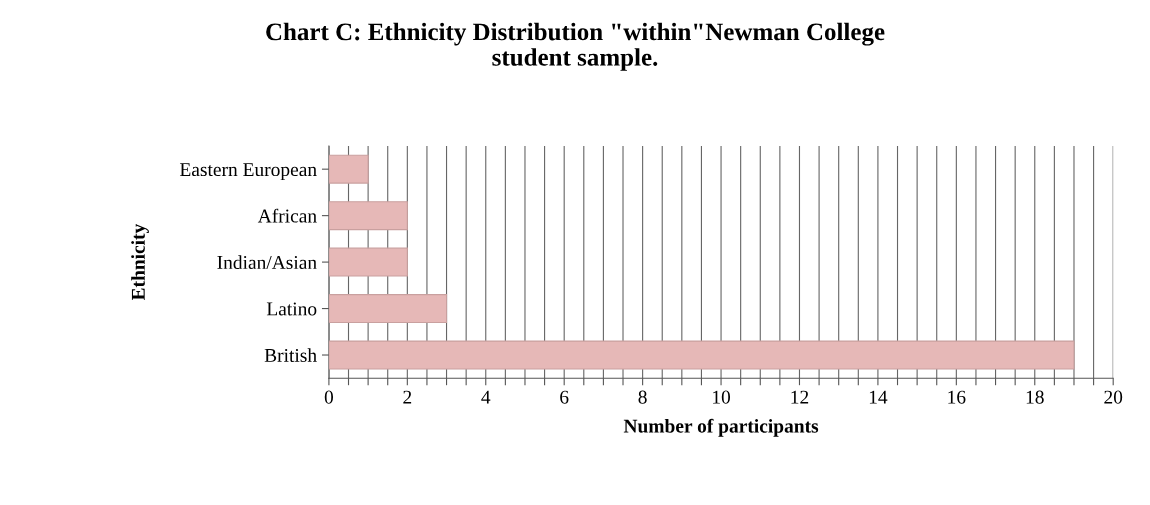 This screenshot has height=505, width=1150. What do you see at coordinates (287, 215) in the screenshot?
I see `y-tick-label: African` at bounding box center [287, 215].